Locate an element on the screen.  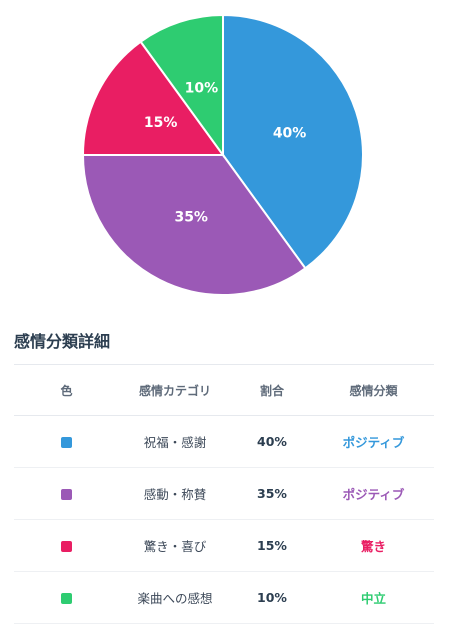
classification-cell: 中立 is located at coordinates (373, 597).